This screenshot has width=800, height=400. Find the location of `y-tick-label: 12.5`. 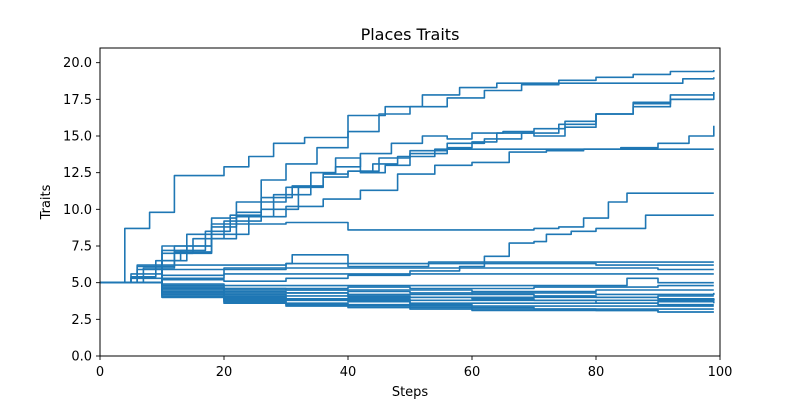

y-tick-label: 12.5 is located at coordinates (77, 173).